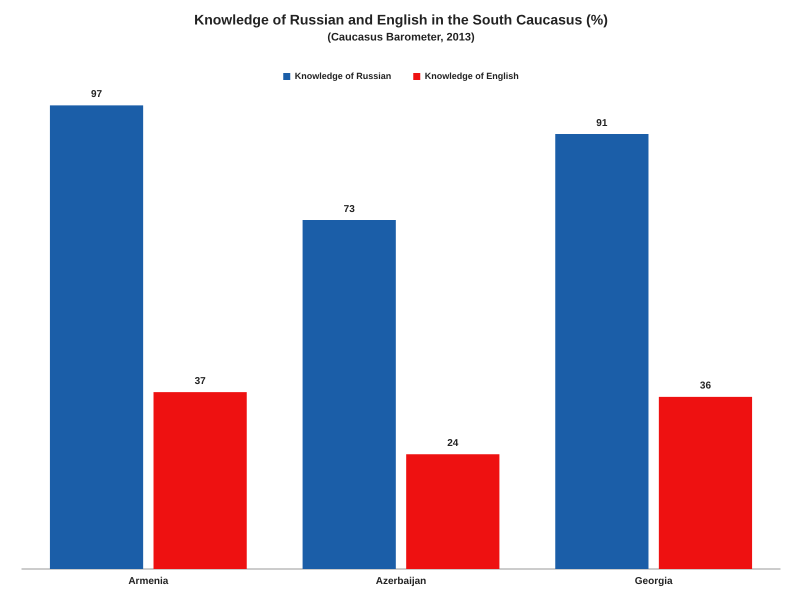 Image resolution: width=796 pixels, height=601 pixels. Describe the element at coordinates (706, 386) in the screenshot. I see `data-label: 36` at that location.